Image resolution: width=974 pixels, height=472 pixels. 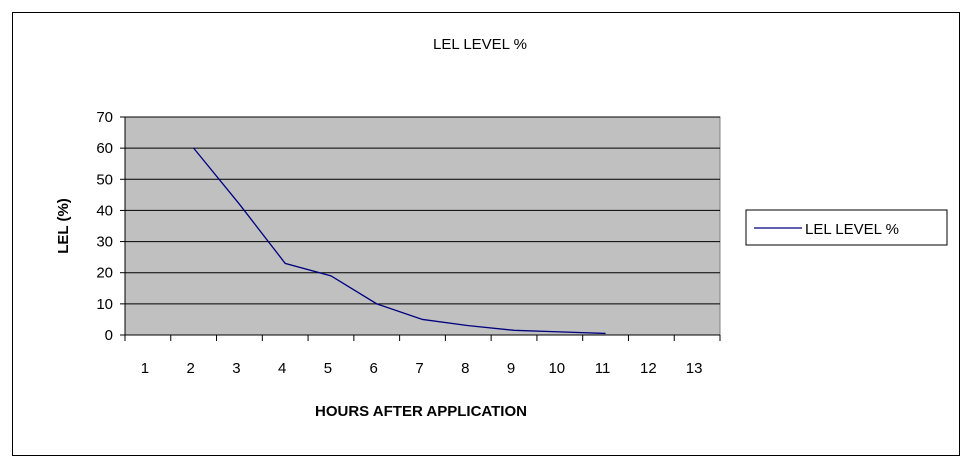 I want to click on y-tick-label: 50, so click(x=104, y=179).